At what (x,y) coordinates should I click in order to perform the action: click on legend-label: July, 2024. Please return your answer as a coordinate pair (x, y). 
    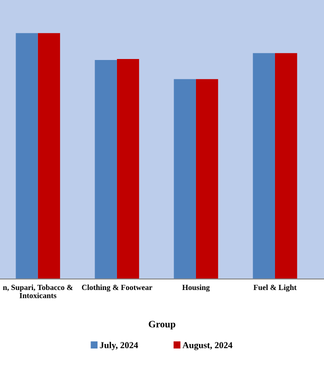
    Looking at the image, I should click on (119, 346).